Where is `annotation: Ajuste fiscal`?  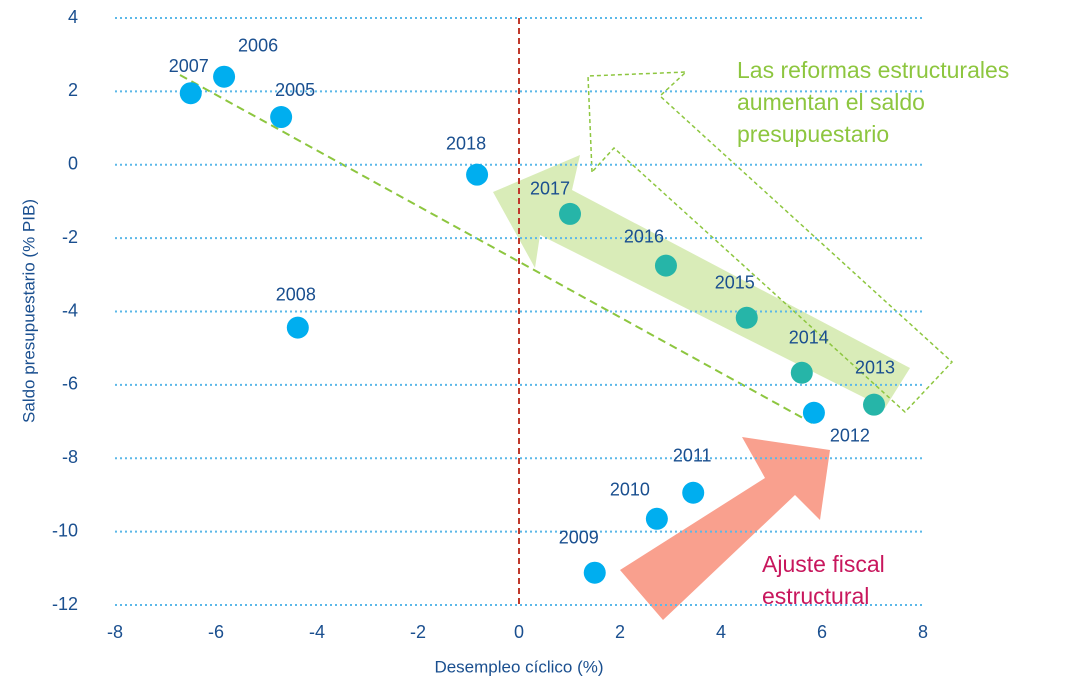
annotation: Ajuste fiscal is located at coordinates (823, 564).